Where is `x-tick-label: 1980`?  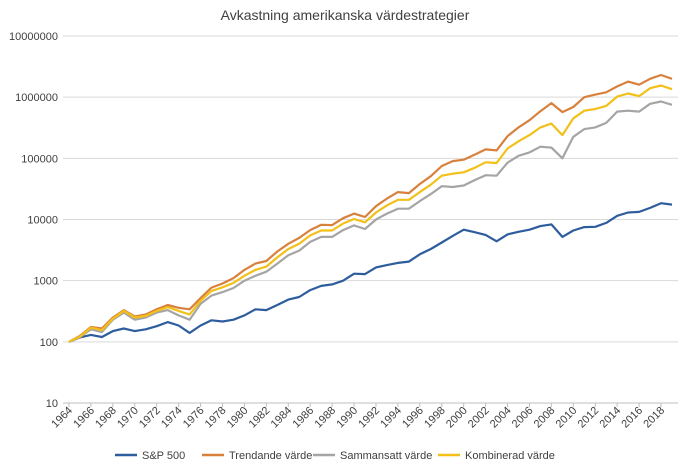
x-tick-label: 1980 is located at coordinates (238, 418).